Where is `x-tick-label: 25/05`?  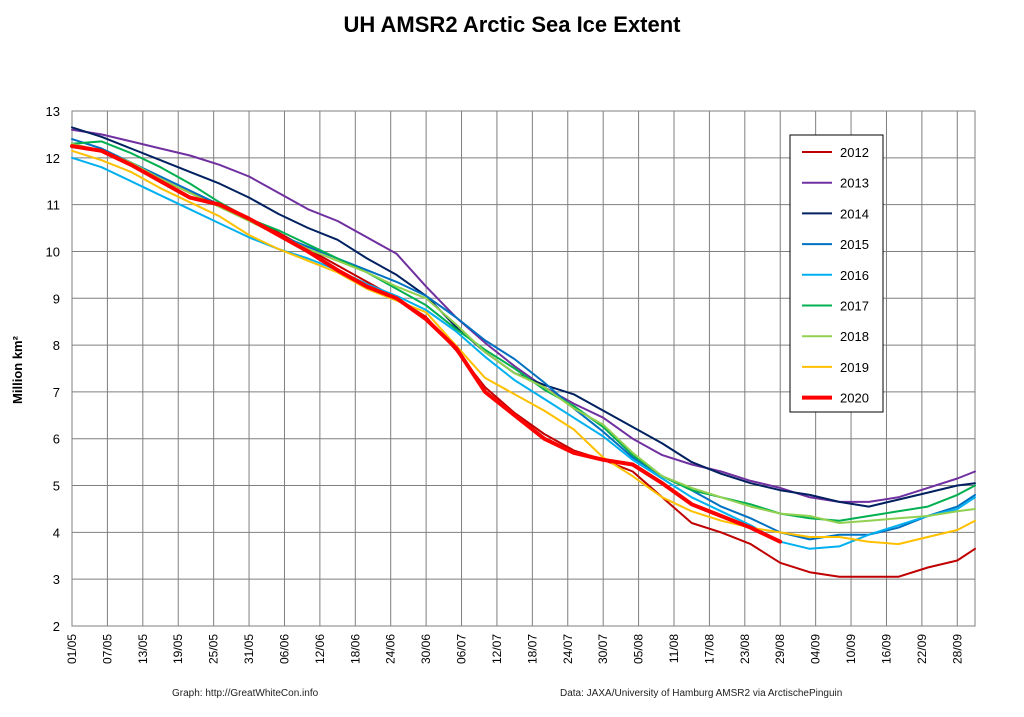 x-tick-label: 25/05 is located at coordinates (214, 649).